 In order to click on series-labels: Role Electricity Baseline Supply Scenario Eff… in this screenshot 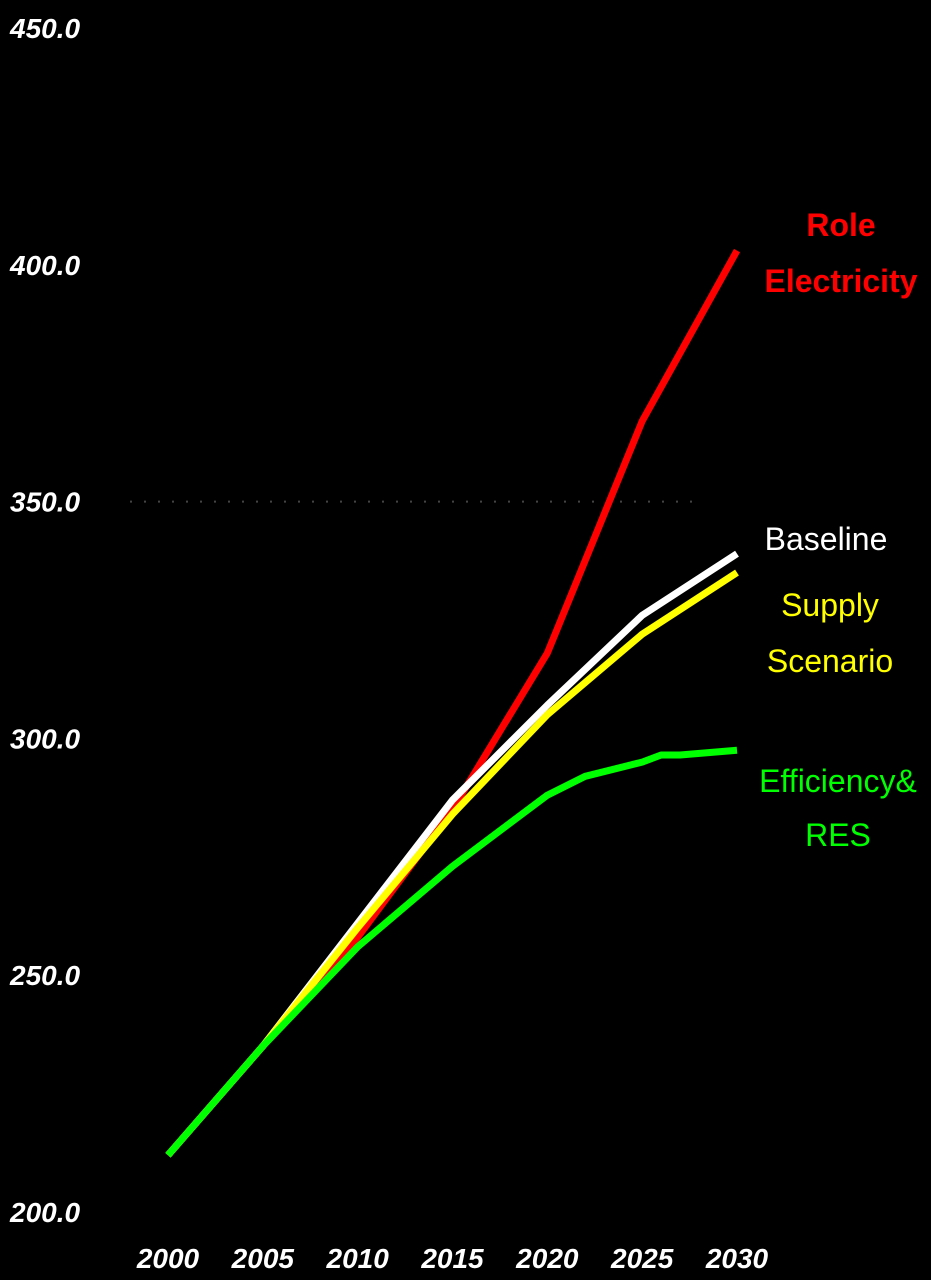, I will do `click(838, 530)`.